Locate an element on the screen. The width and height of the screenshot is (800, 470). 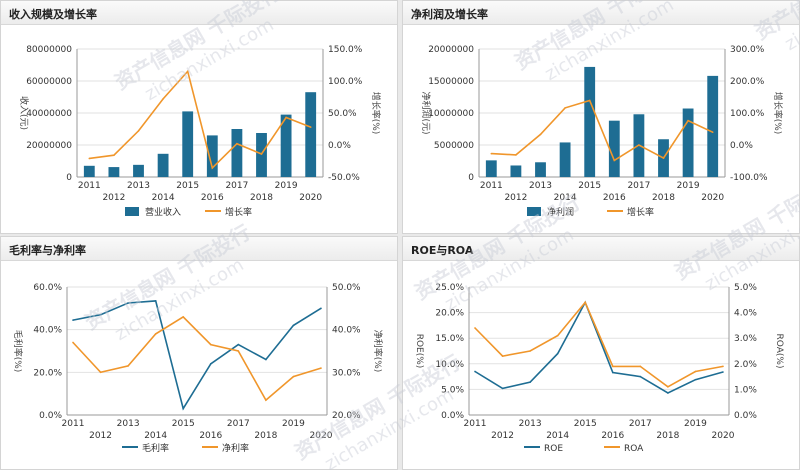
x-tick-label: 2019 is located at coordinates (688, 186).